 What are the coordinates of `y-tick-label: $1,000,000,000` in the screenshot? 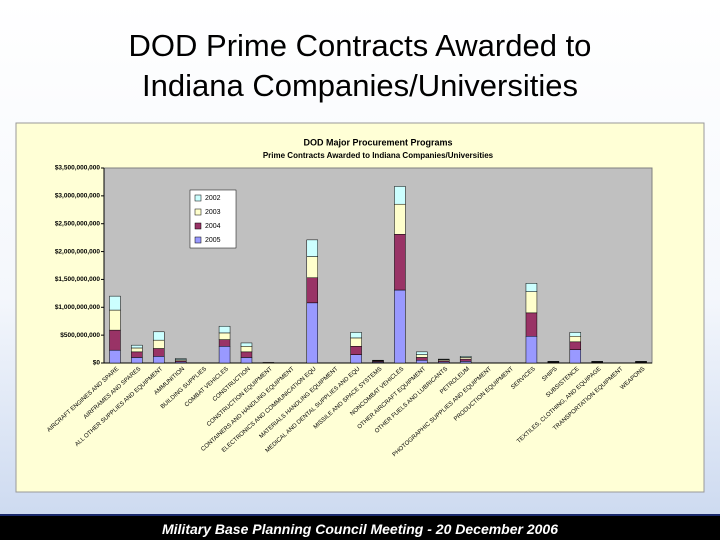 It's located at (78, 307).